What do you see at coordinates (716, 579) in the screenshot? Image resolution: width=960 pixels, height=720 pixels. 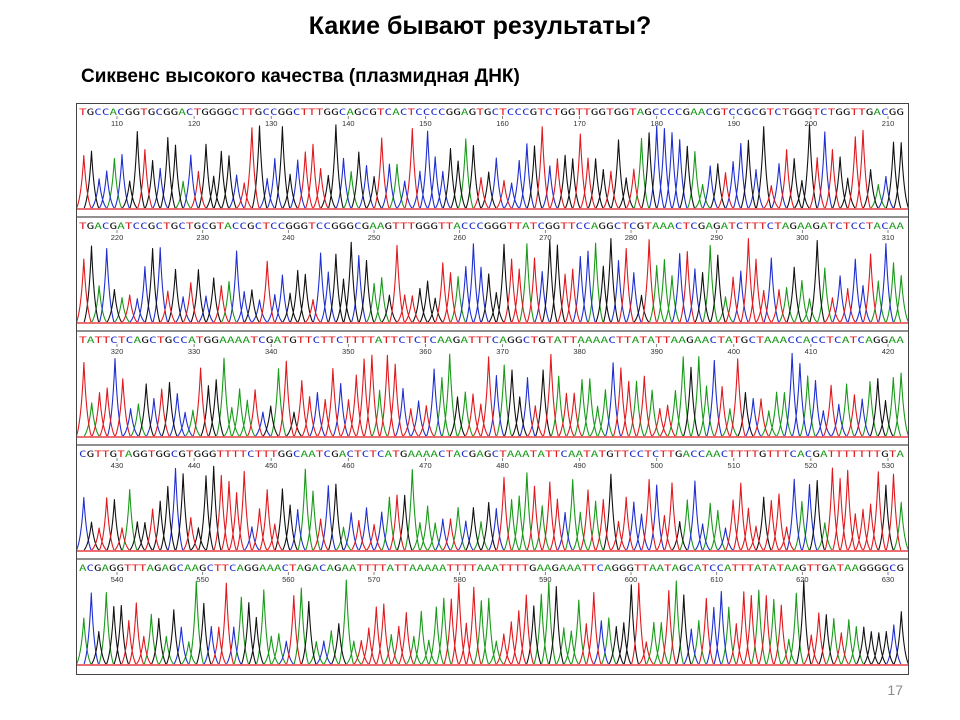 I see `position-tick-label: 610` at bounding box center [716, 579].